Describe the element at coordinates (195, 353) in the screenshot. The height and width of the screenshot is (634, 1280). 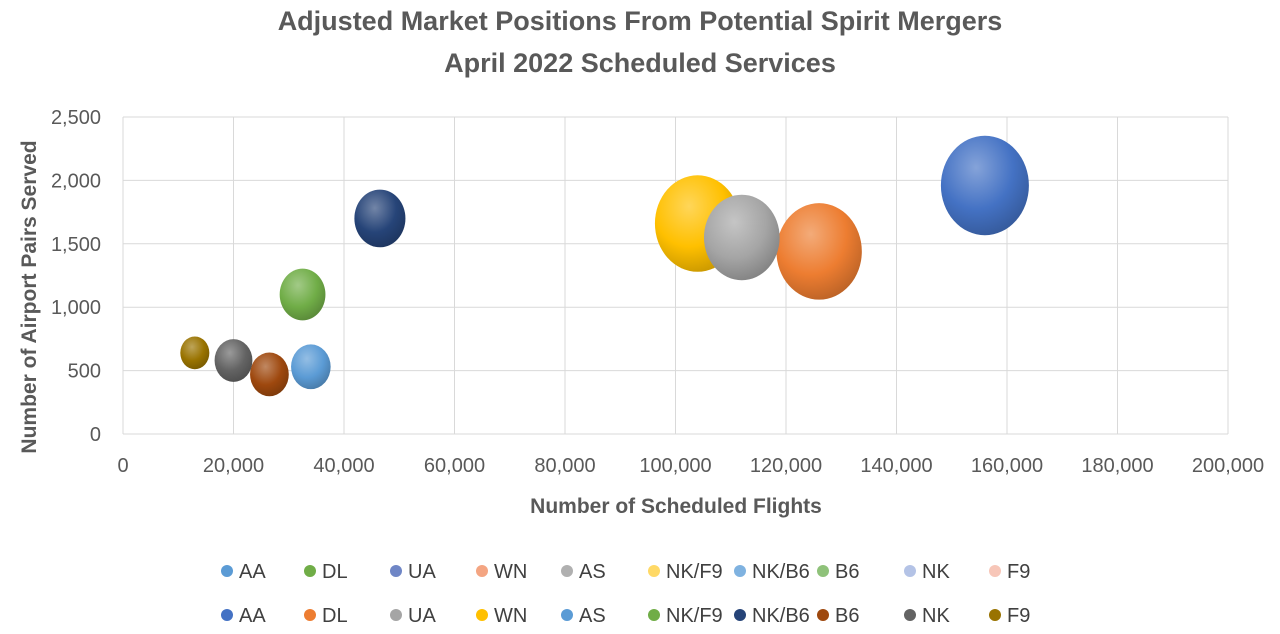
I see `bubble-f9` at that location.